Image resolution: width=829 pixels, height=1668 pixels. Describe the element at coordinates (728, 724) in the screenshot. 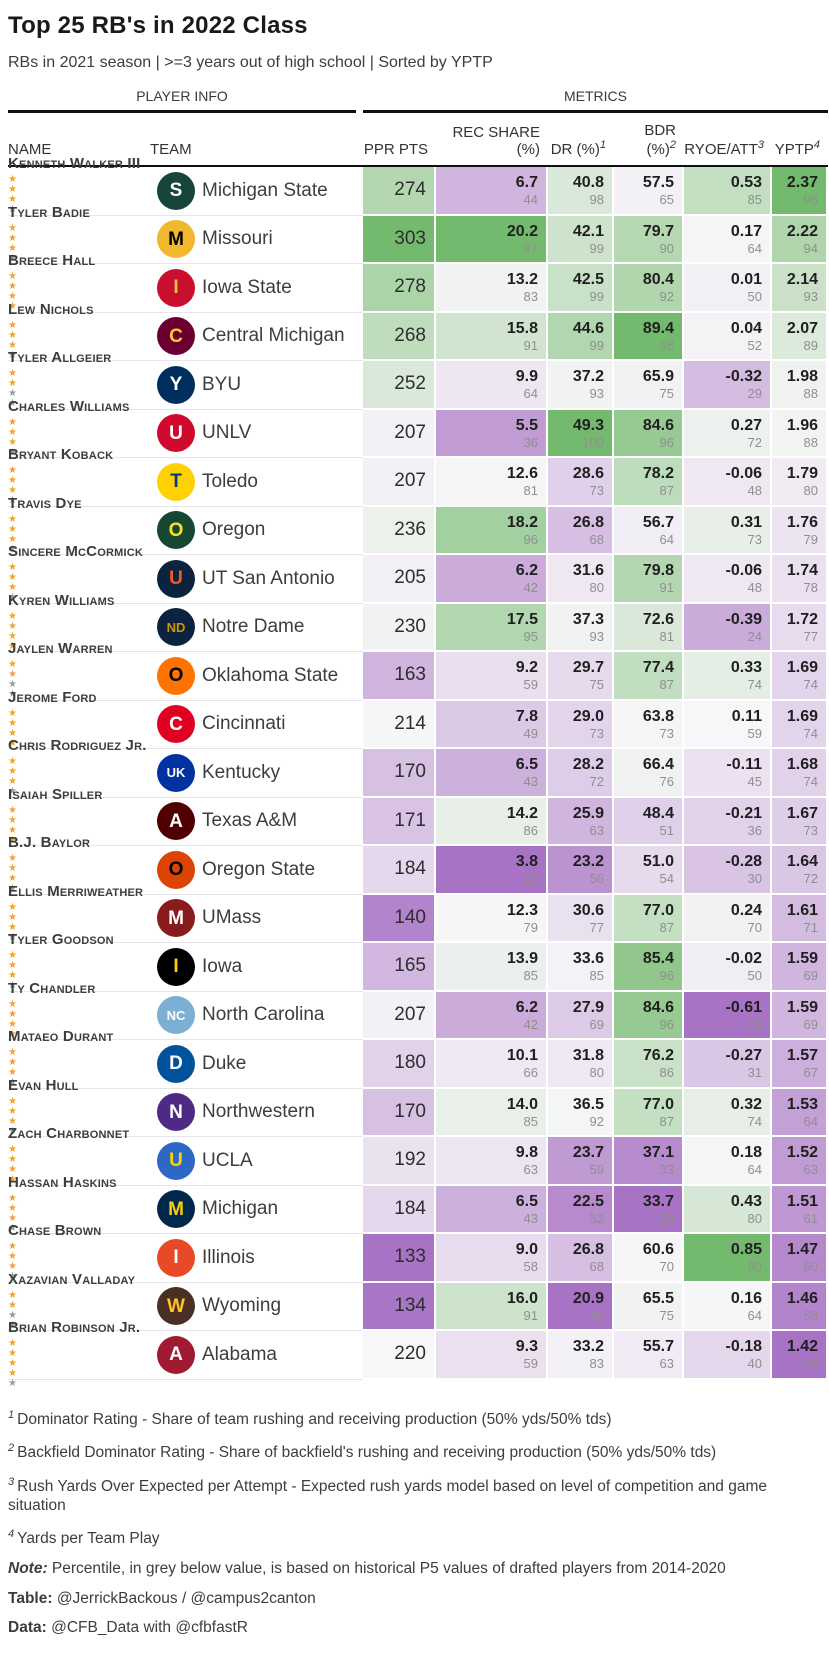

I see `ryoe-att-cell: 0.11 59` at that location.